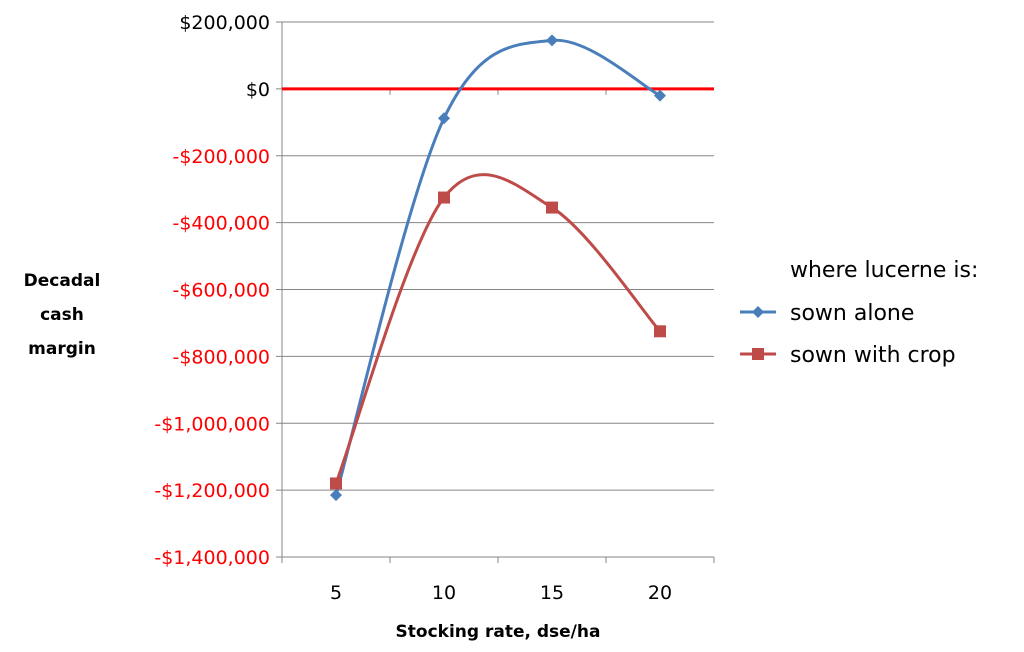 Image resolution: width=1024 pixels, height=652 pixels. Describe the element at coordinates (221, 357) in the screenshot. I see `y-tick-label: -$800,000` at that location.